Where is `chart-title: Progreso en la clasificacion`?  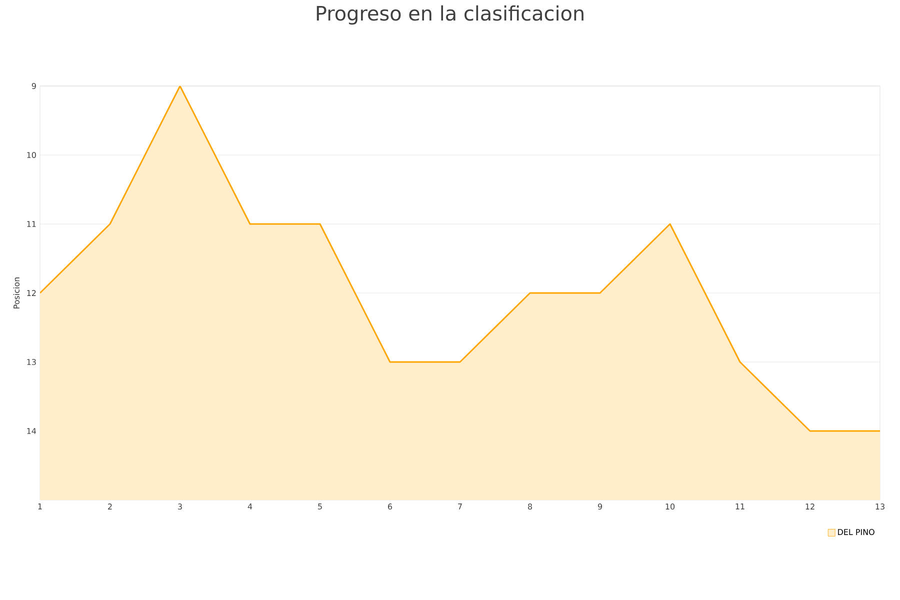 chart-title: Progreso en la clasificacion is located at coordinates (450, 15).